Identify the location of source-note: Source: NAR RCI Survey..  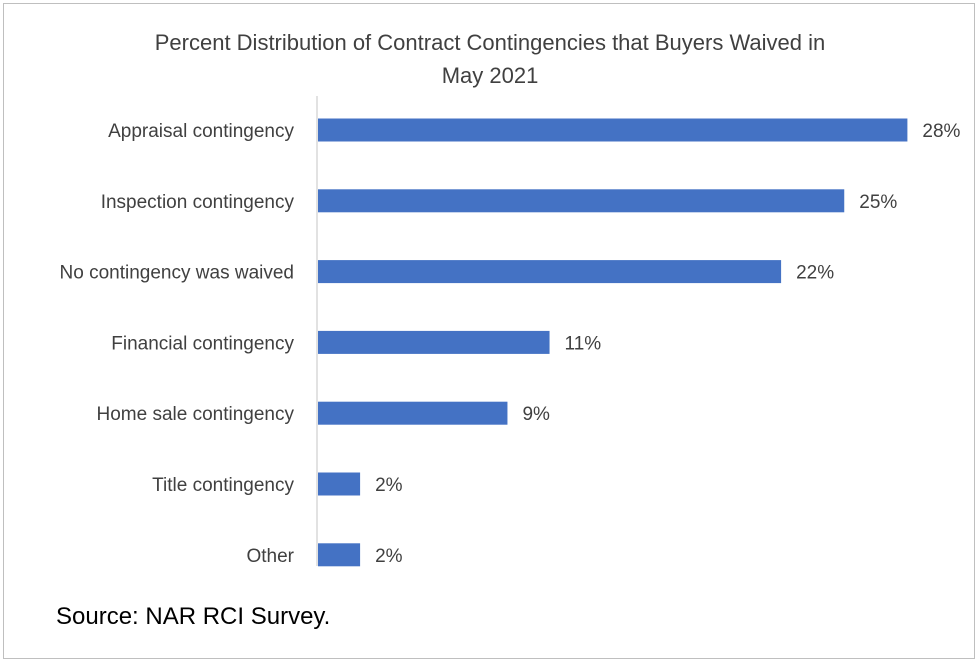
(193, 616).